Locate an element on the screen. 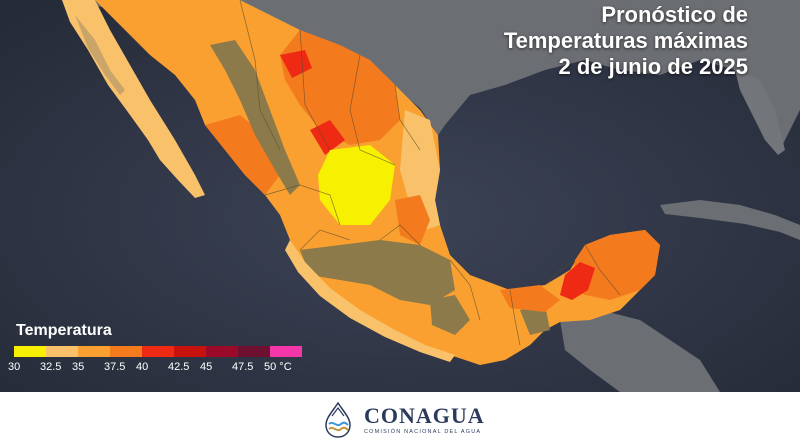  title-line-1: Pronóstico de is located at coordinates (674, 14).